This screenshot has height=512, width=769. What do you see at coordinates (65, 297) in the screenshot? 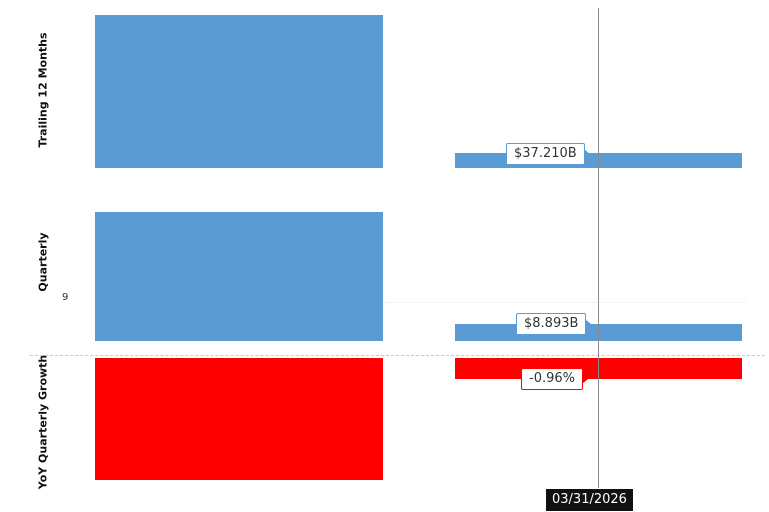
I see `quarterly-axis-tick-label: 9` at bounding box center [65, 297].